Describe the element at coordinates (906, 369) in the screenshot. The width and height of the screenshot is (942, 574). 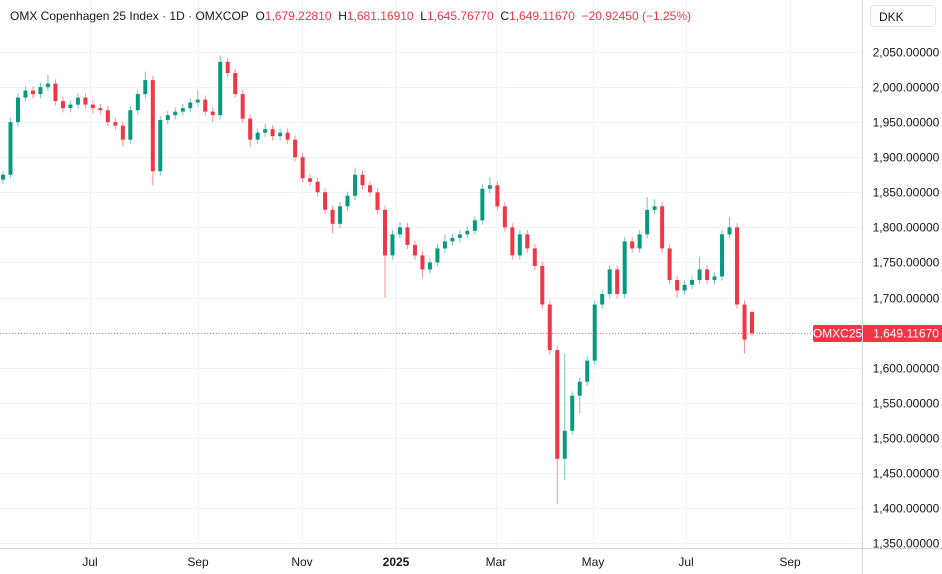
I see `y-tick-label: 1,600.00000` at that location.